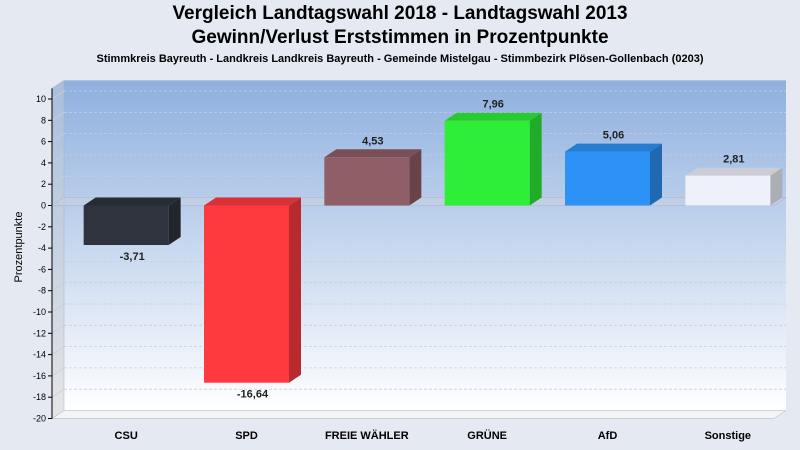 The image size is (800, 450). What do you see at coordinates (39, 333) in the screenshot?
I see `y-tick-label: -12` at bounding box center [39, 333].